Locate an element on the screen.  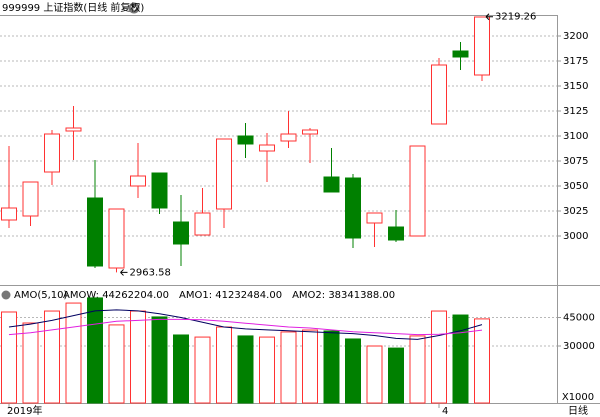
menu-icon is located at coordinates (134, 8).